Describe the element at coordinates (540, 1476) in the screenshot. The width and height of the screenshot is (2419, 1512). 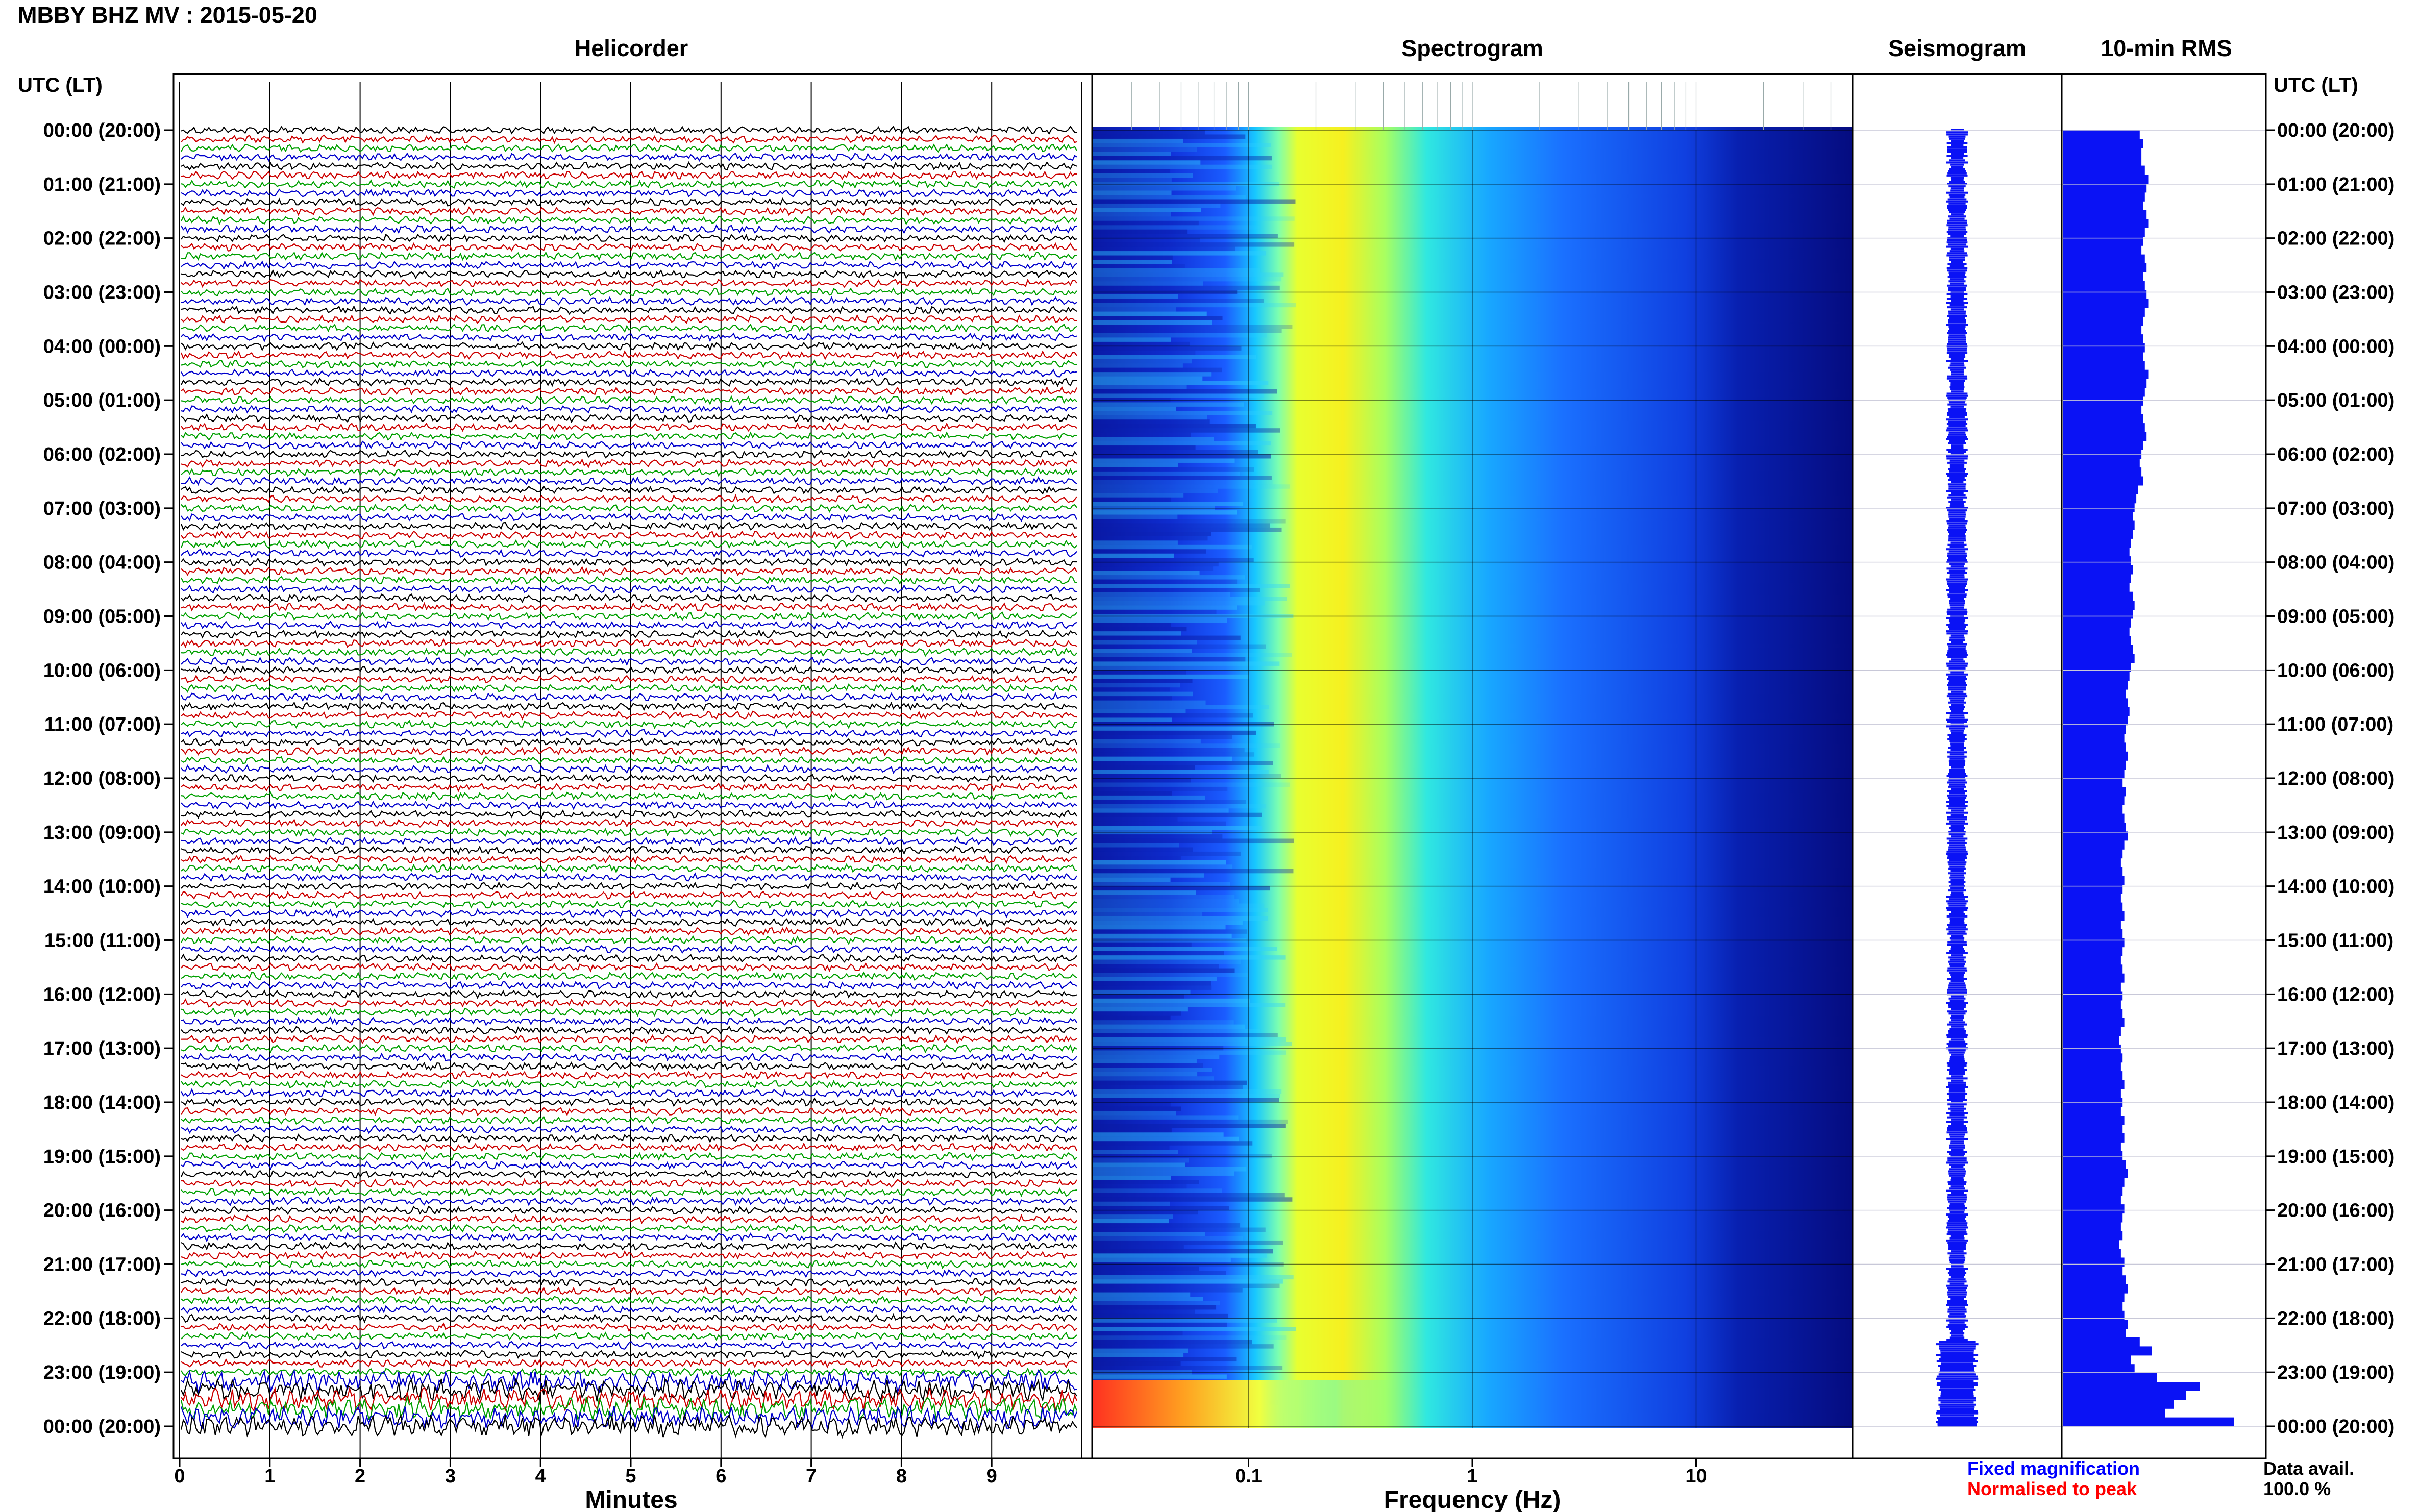
I see `minute-tick-label: 4` at that location.